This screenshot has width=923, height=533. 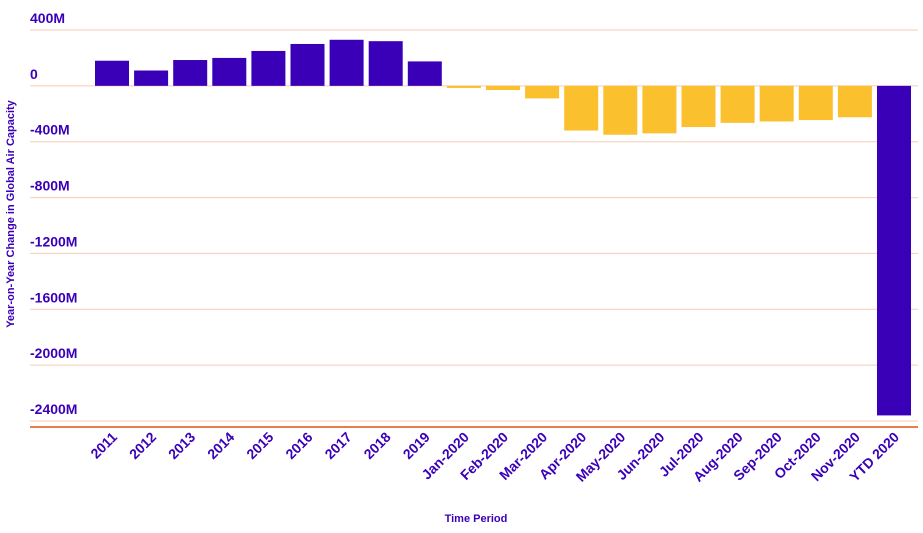 What do you see at coordinates (424, 73) in the screenshot?
I see `bar-2019` at bounding box center [424, 73].